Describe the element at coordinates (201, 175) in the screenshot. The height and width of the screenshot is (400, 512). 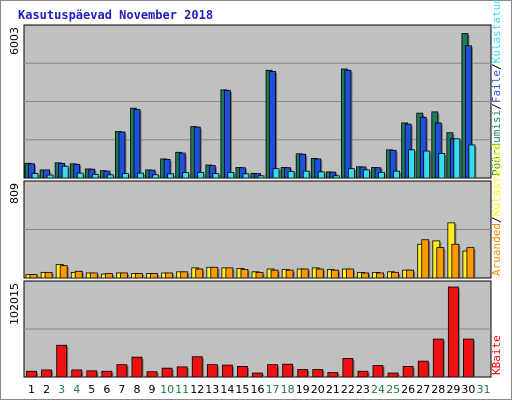
I see `bar-Külastatud lehti-day-12` at that location.